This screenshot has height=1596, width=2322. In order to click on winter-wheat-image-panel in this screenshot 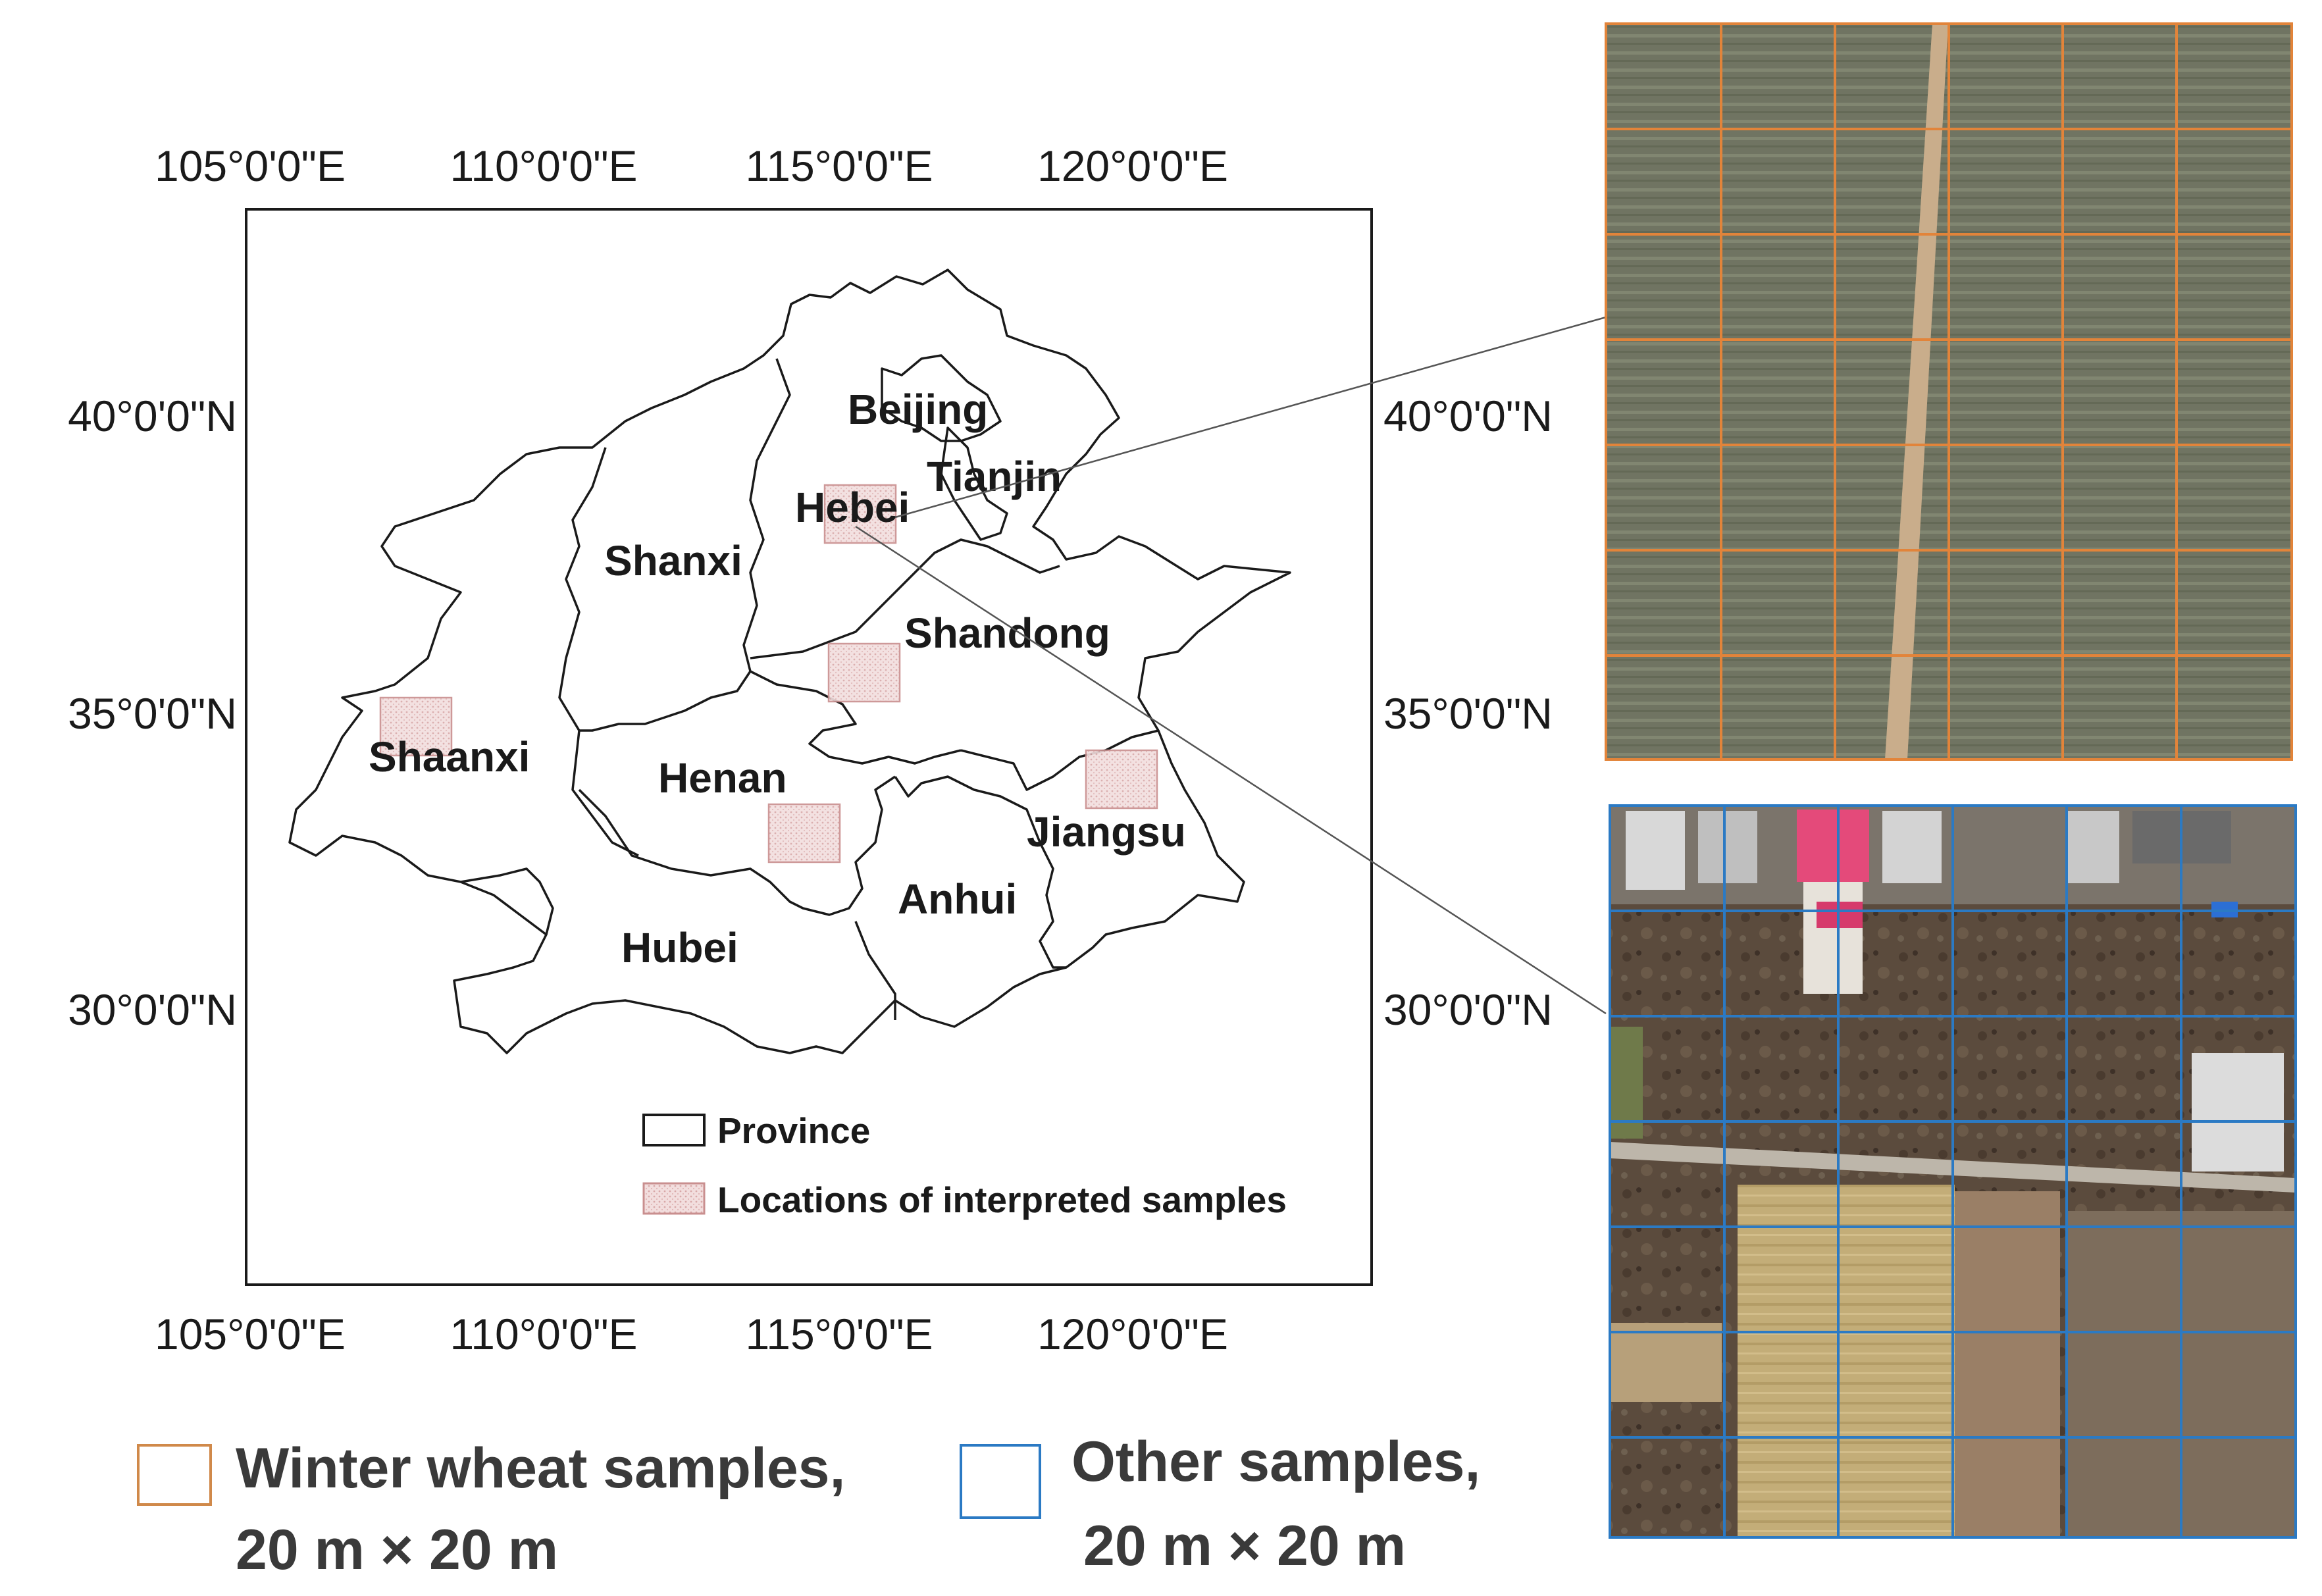, I will do `click(1949, 391)`.